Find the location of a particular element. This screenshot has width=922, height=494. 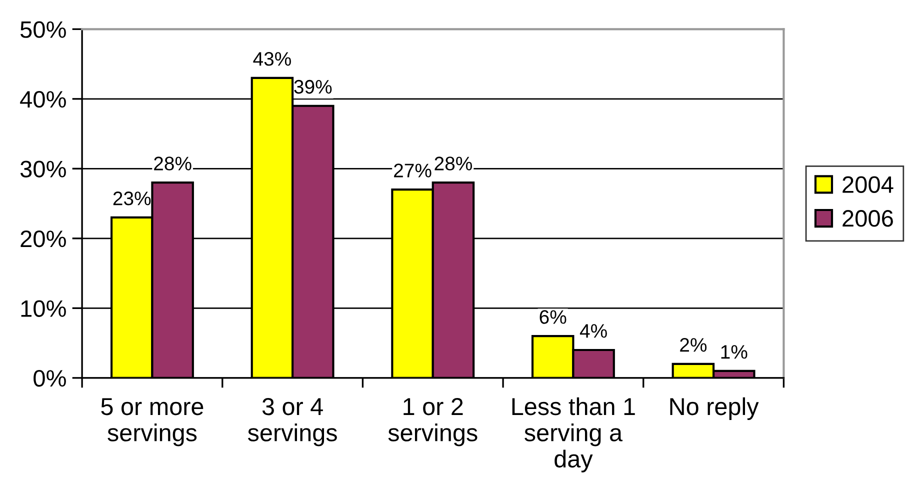

data-label: 27% is located at coordinates (413, 171).